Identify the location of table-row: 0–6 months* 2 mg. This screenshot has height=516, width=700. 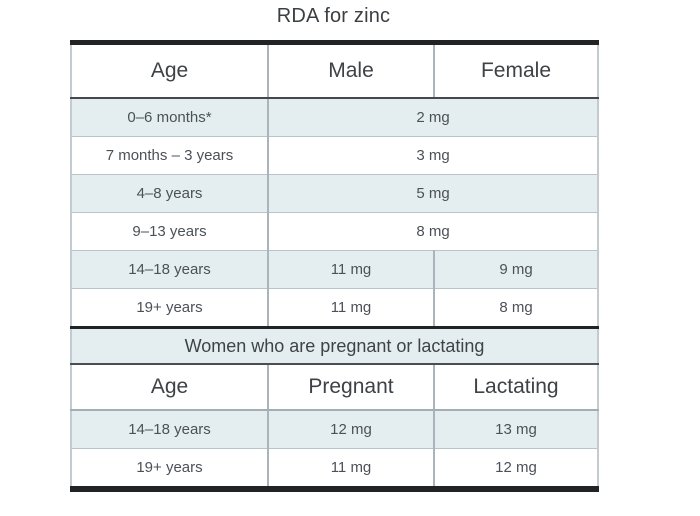
(334, 117).